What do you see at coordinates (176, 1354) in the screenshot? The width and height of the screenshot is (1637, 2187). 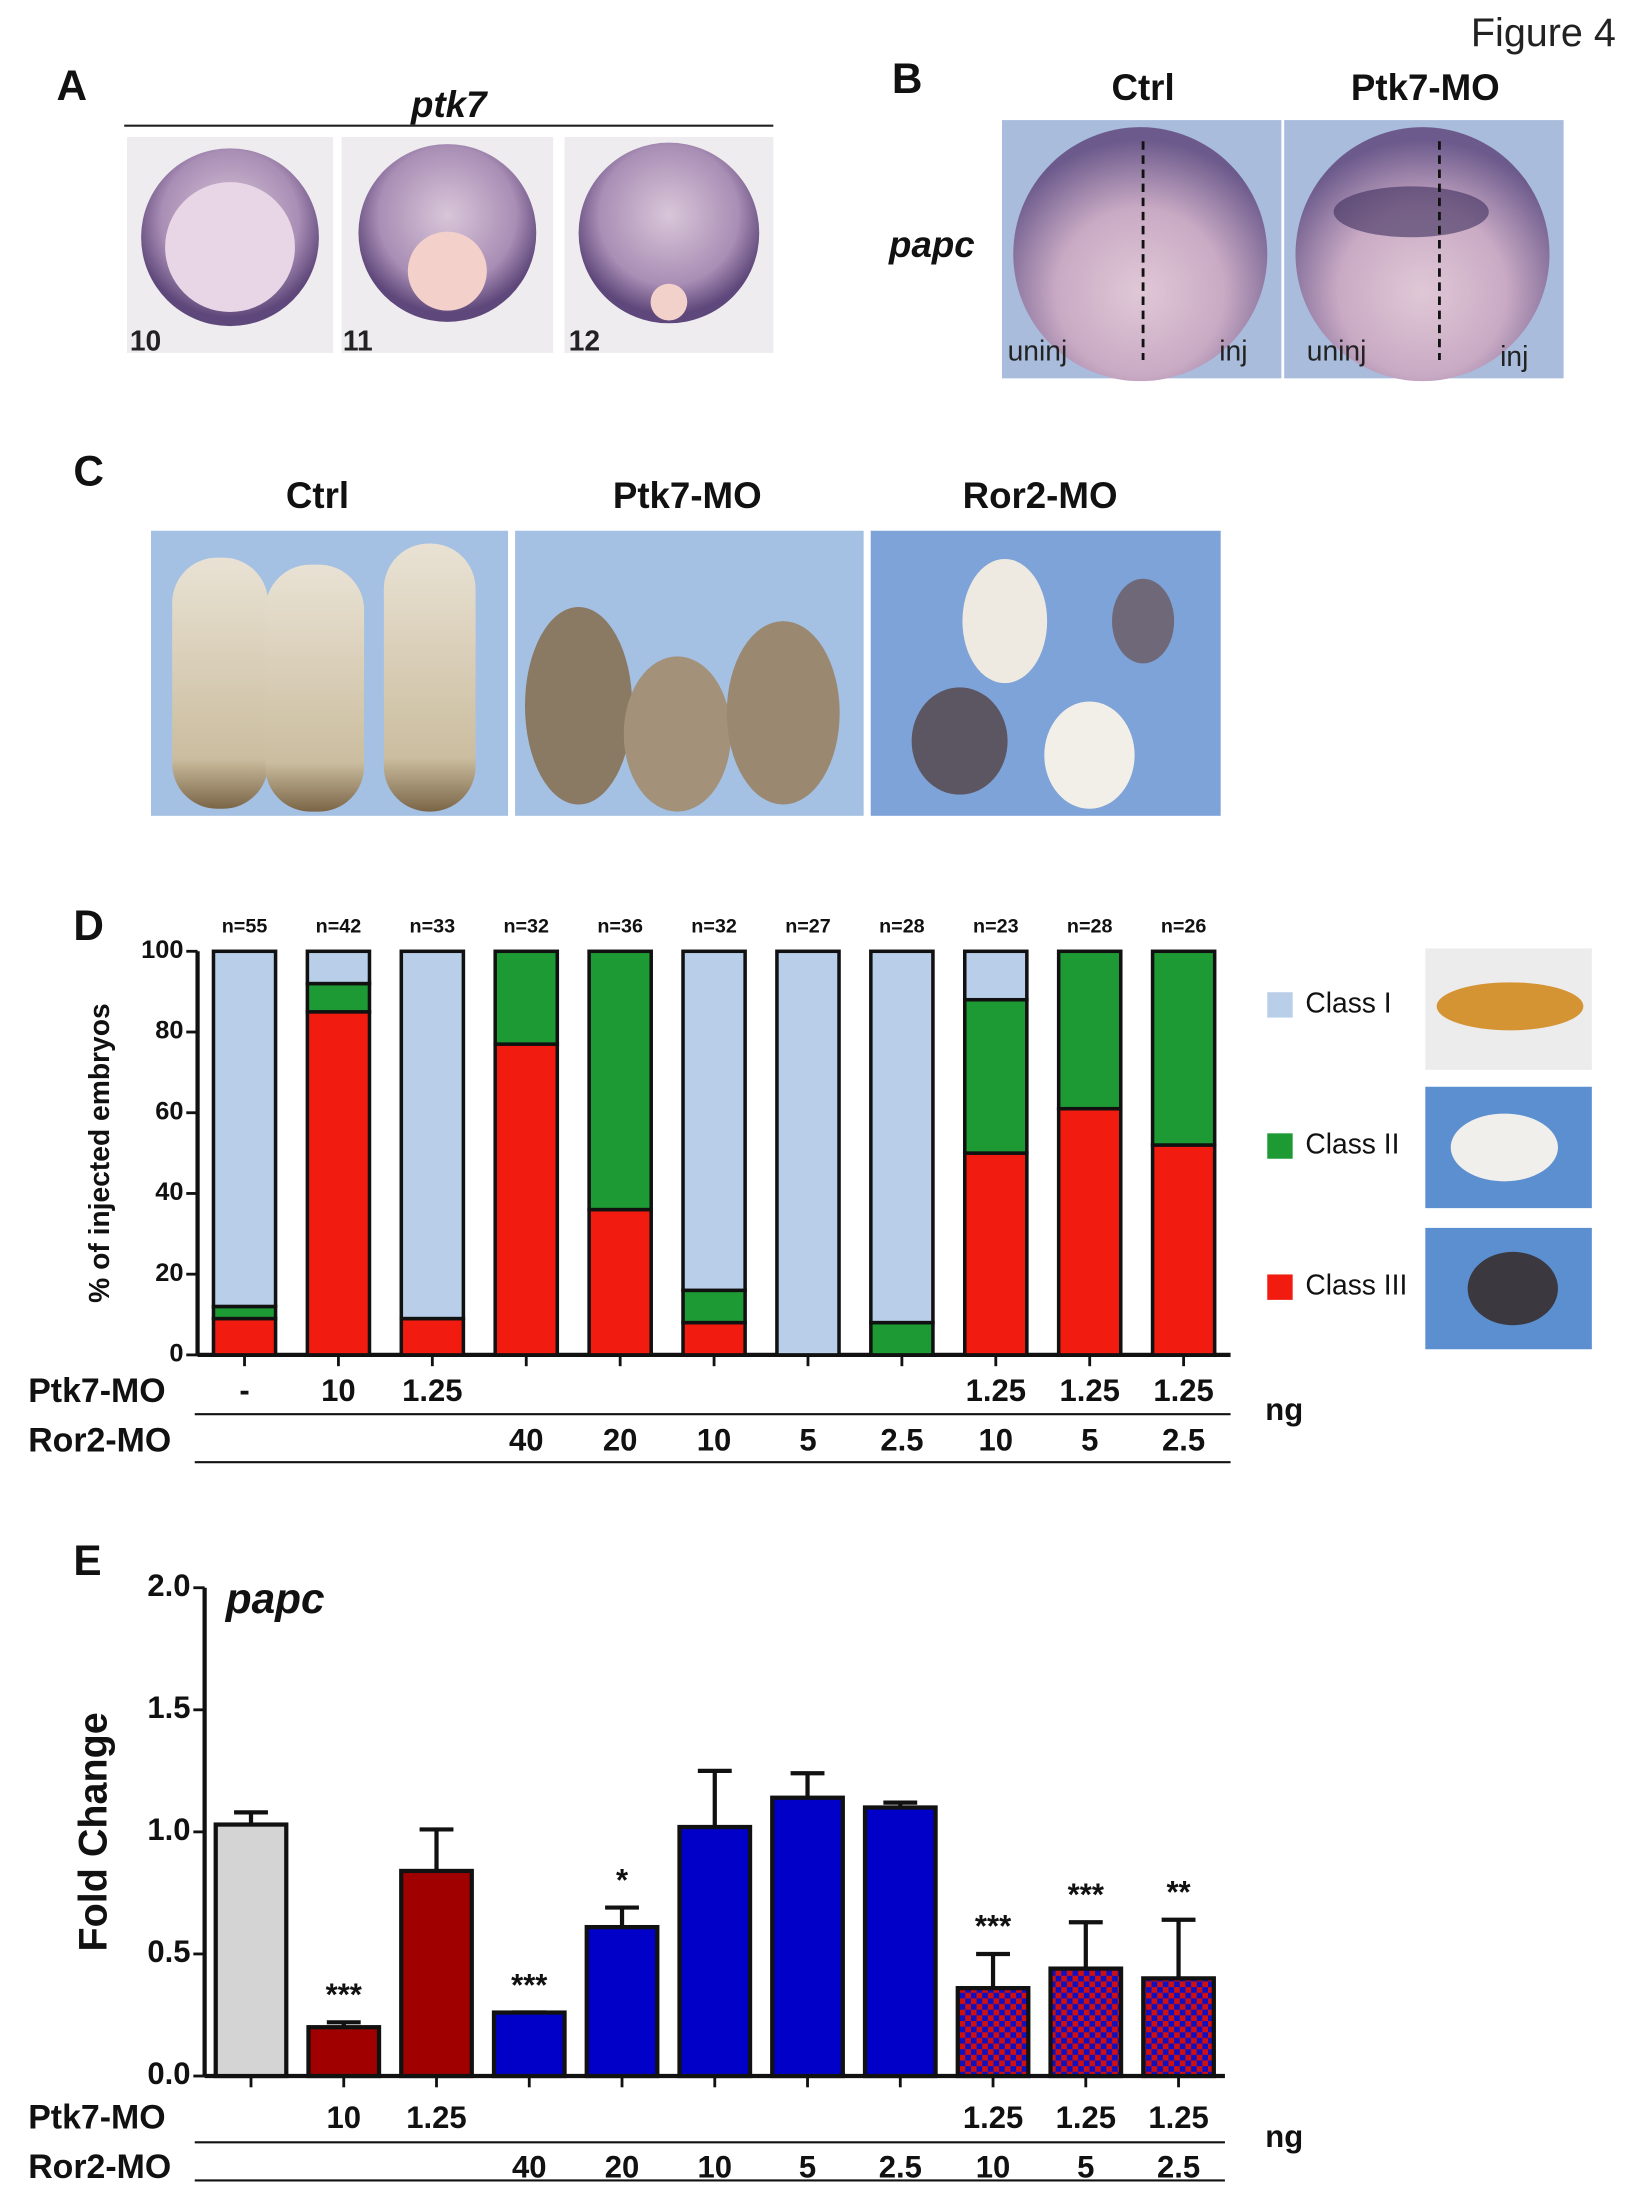 I see `y-tick-label: 0` at bounding box center [176, 1354].